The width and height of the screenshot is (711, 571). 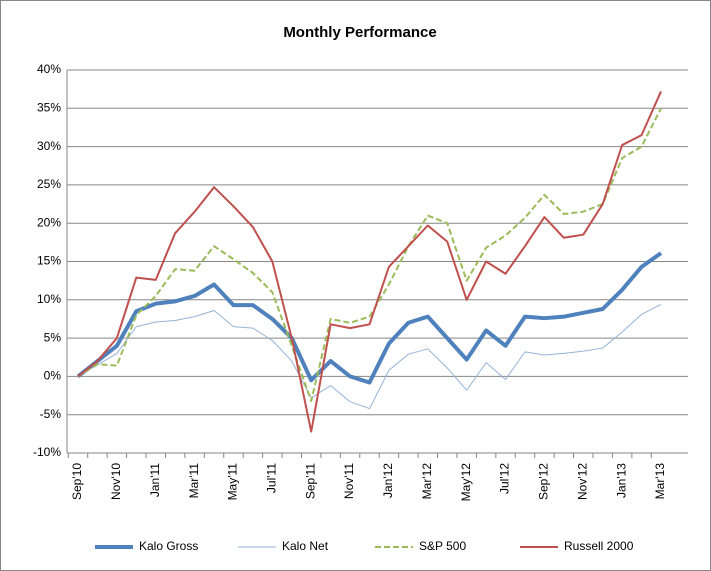 What do you see at coordinates (505, 478) in the screenshot?
I see `x-tick-label: Jul'12` at bounding box center [505, 478].